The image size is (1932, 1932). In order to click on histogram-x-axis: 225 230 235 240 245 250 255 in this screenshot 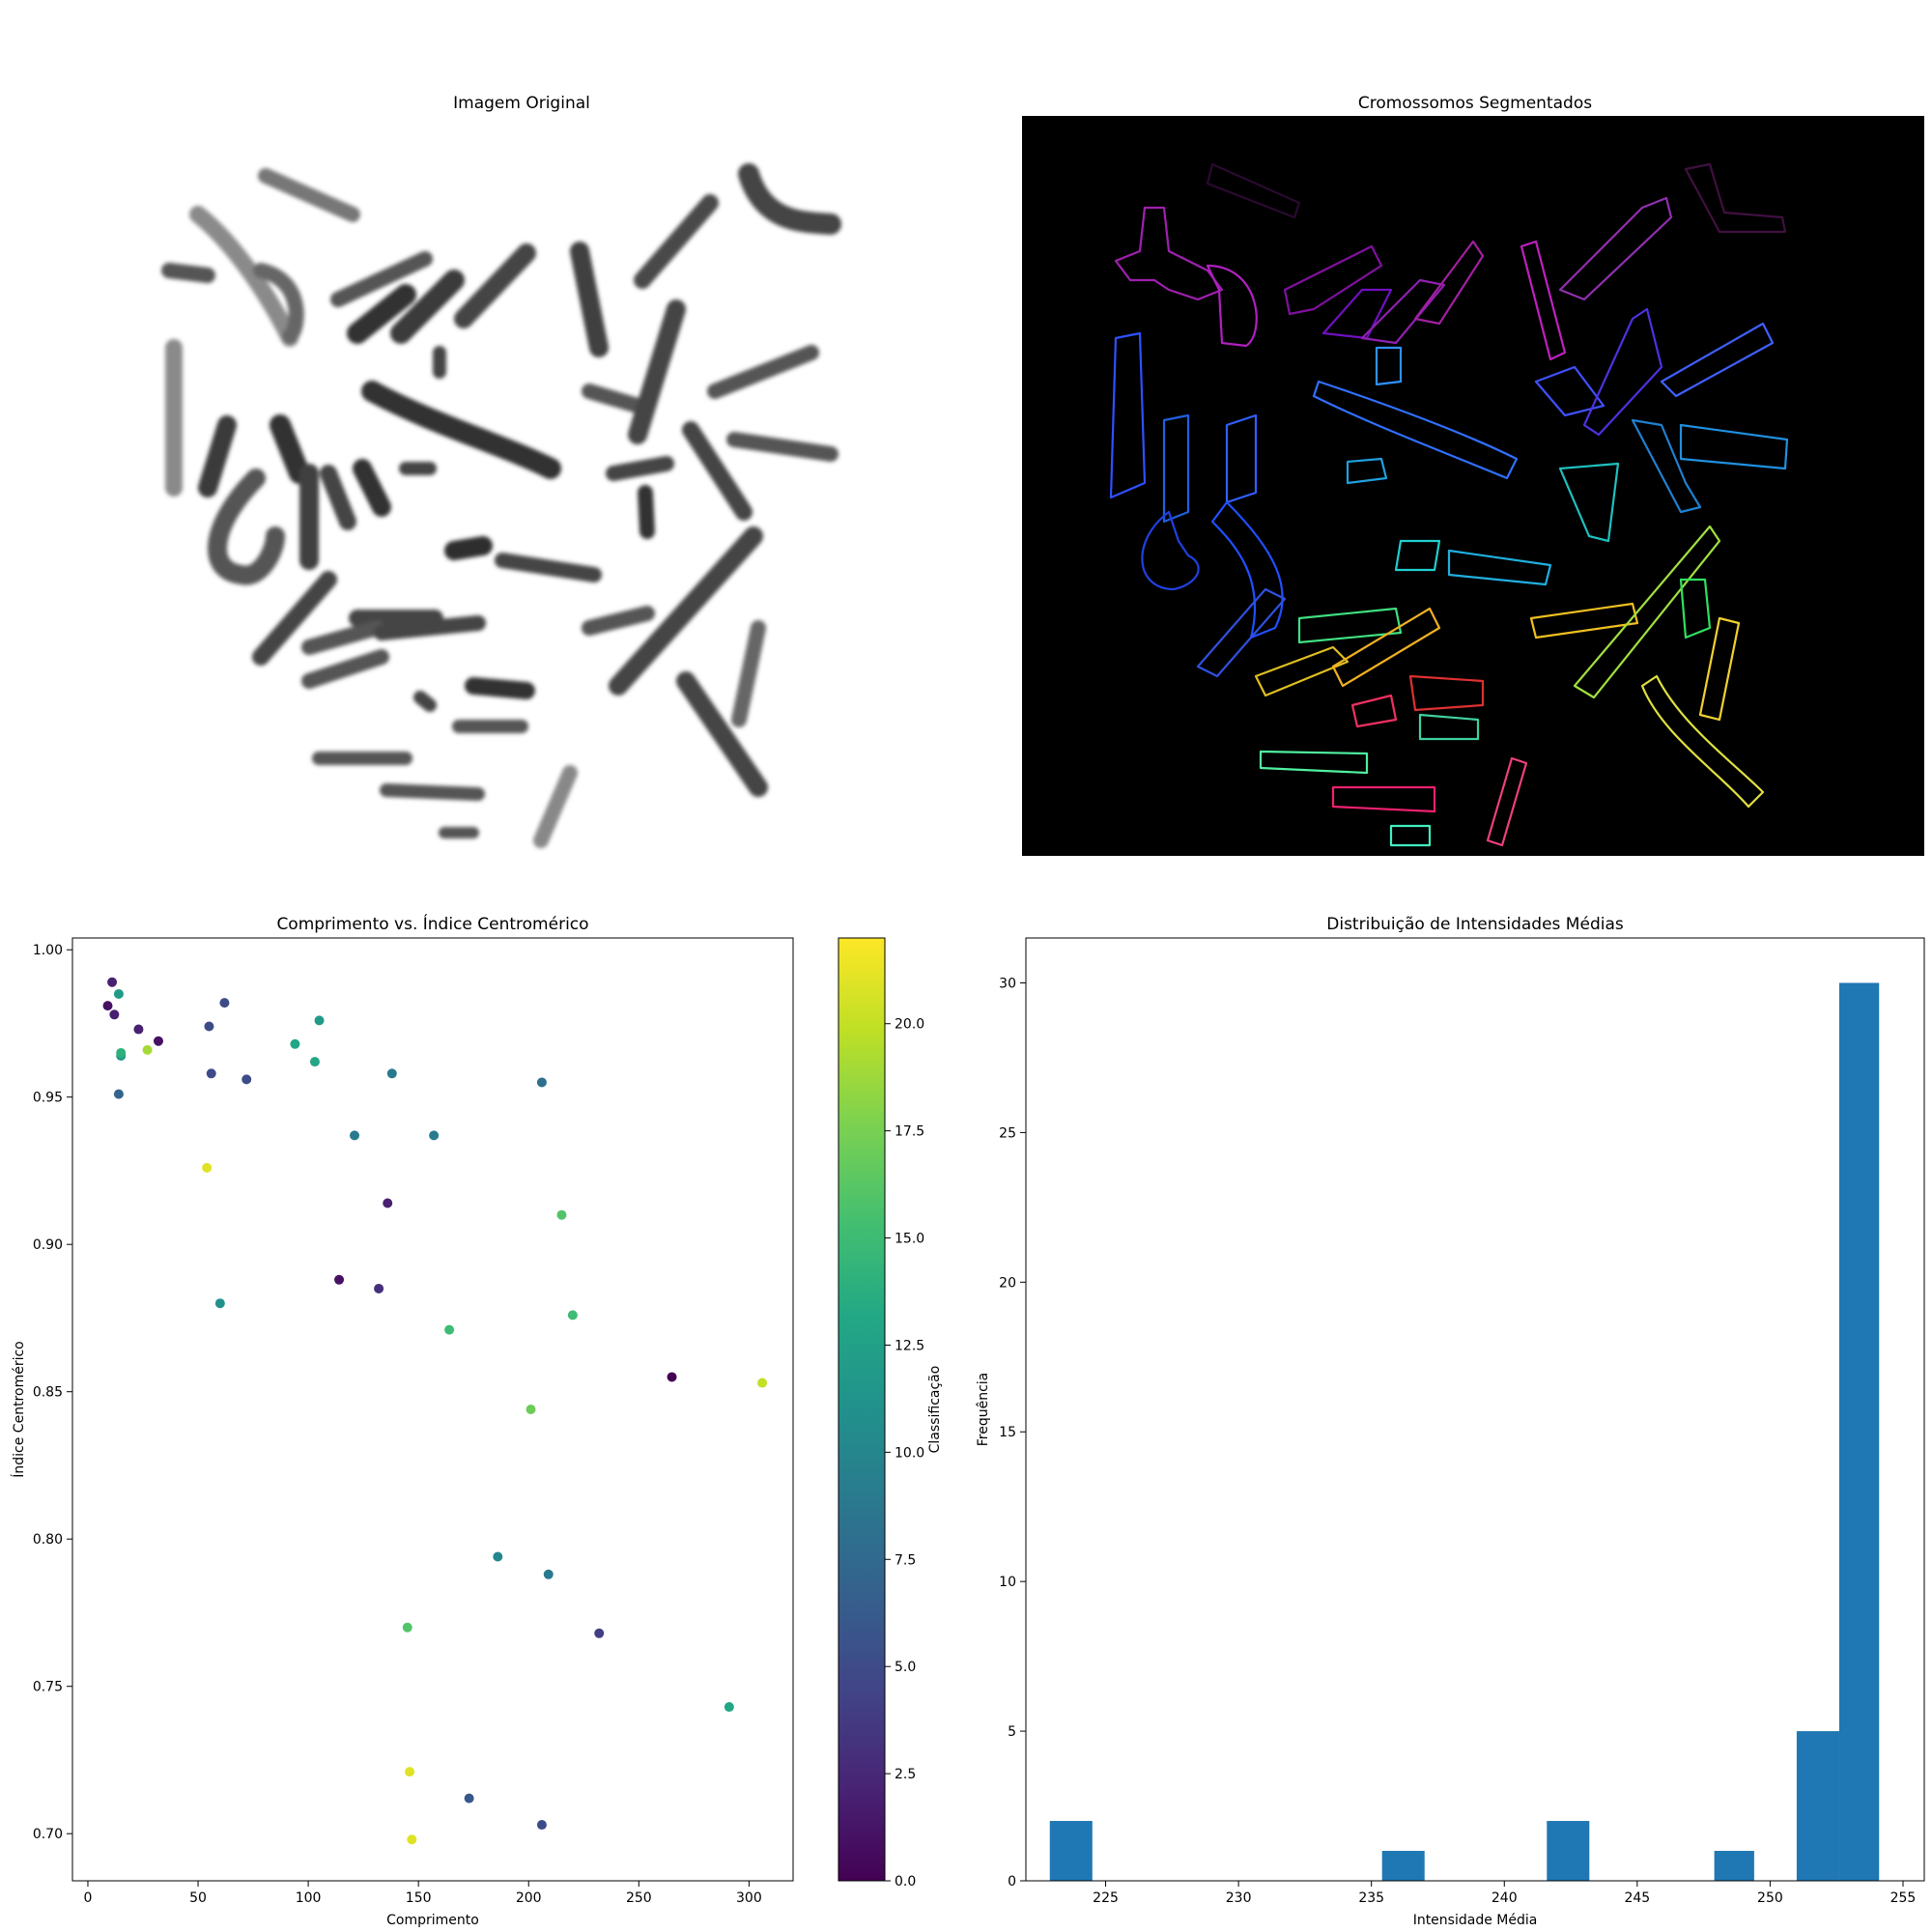, I will do `click(1504, 1893)`.